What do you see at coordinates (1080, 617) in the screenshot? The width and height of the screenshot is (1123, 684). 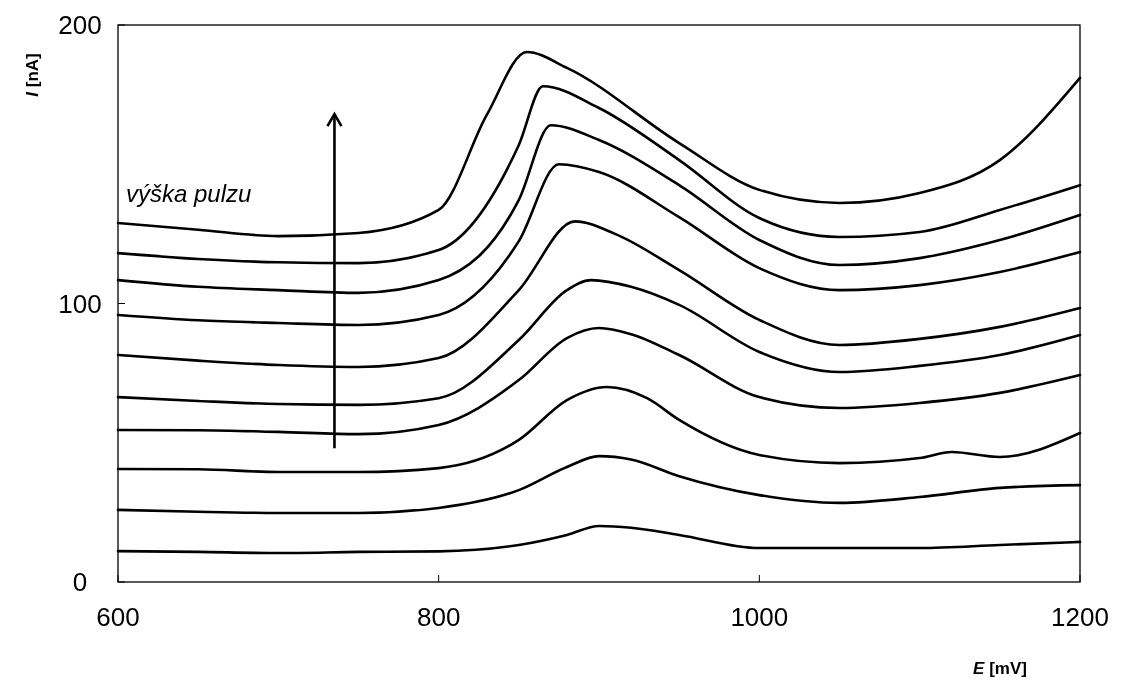 I see `x-tick-label: 1200` at bounding box center [1080, 617].